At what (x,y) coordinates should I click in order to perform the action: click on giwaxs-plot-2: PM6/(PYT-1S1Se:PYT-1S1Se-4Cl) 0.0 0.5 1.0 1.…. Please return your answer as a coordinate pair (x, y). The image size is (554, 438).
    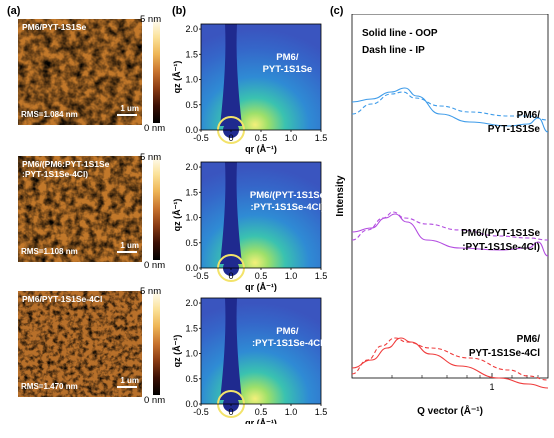
    Looking at the image, I should click on (250, 226).